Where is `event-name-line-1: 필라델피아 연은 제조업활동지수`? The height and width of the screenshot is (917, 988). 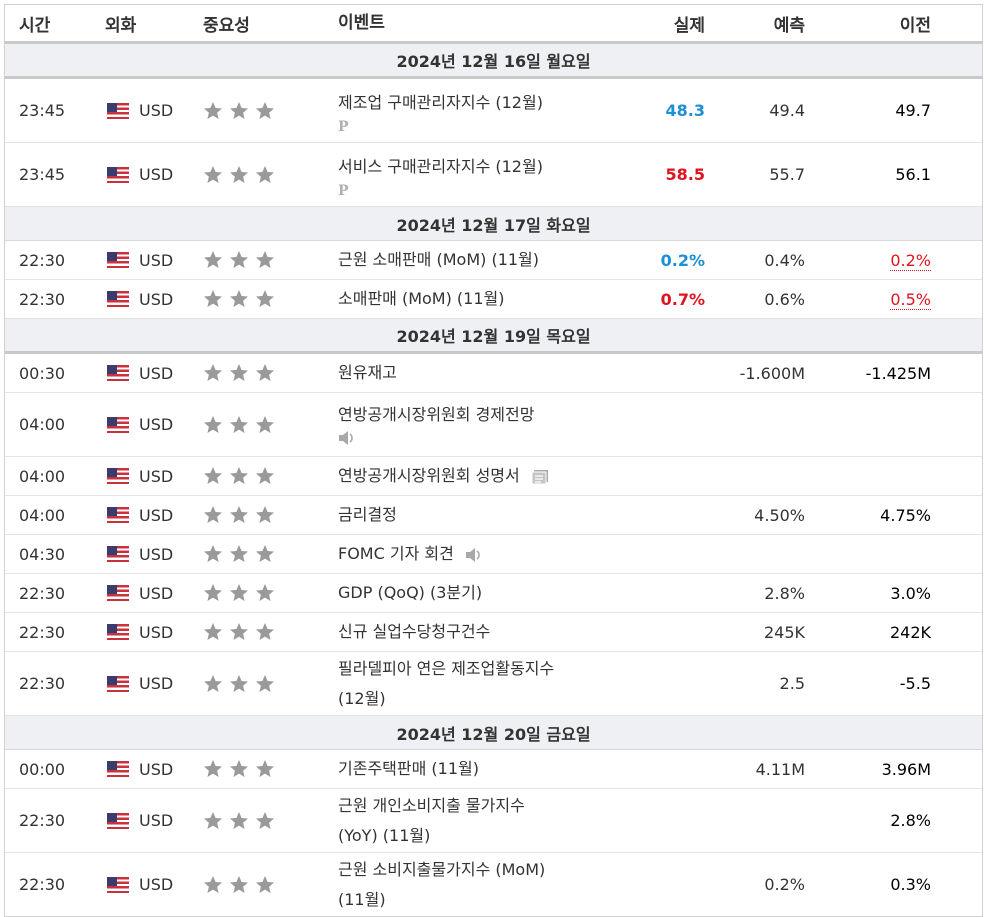
event-name-line-1: 필라델피아 연은 제조업활동지수 is located at coordinates (446, 668).